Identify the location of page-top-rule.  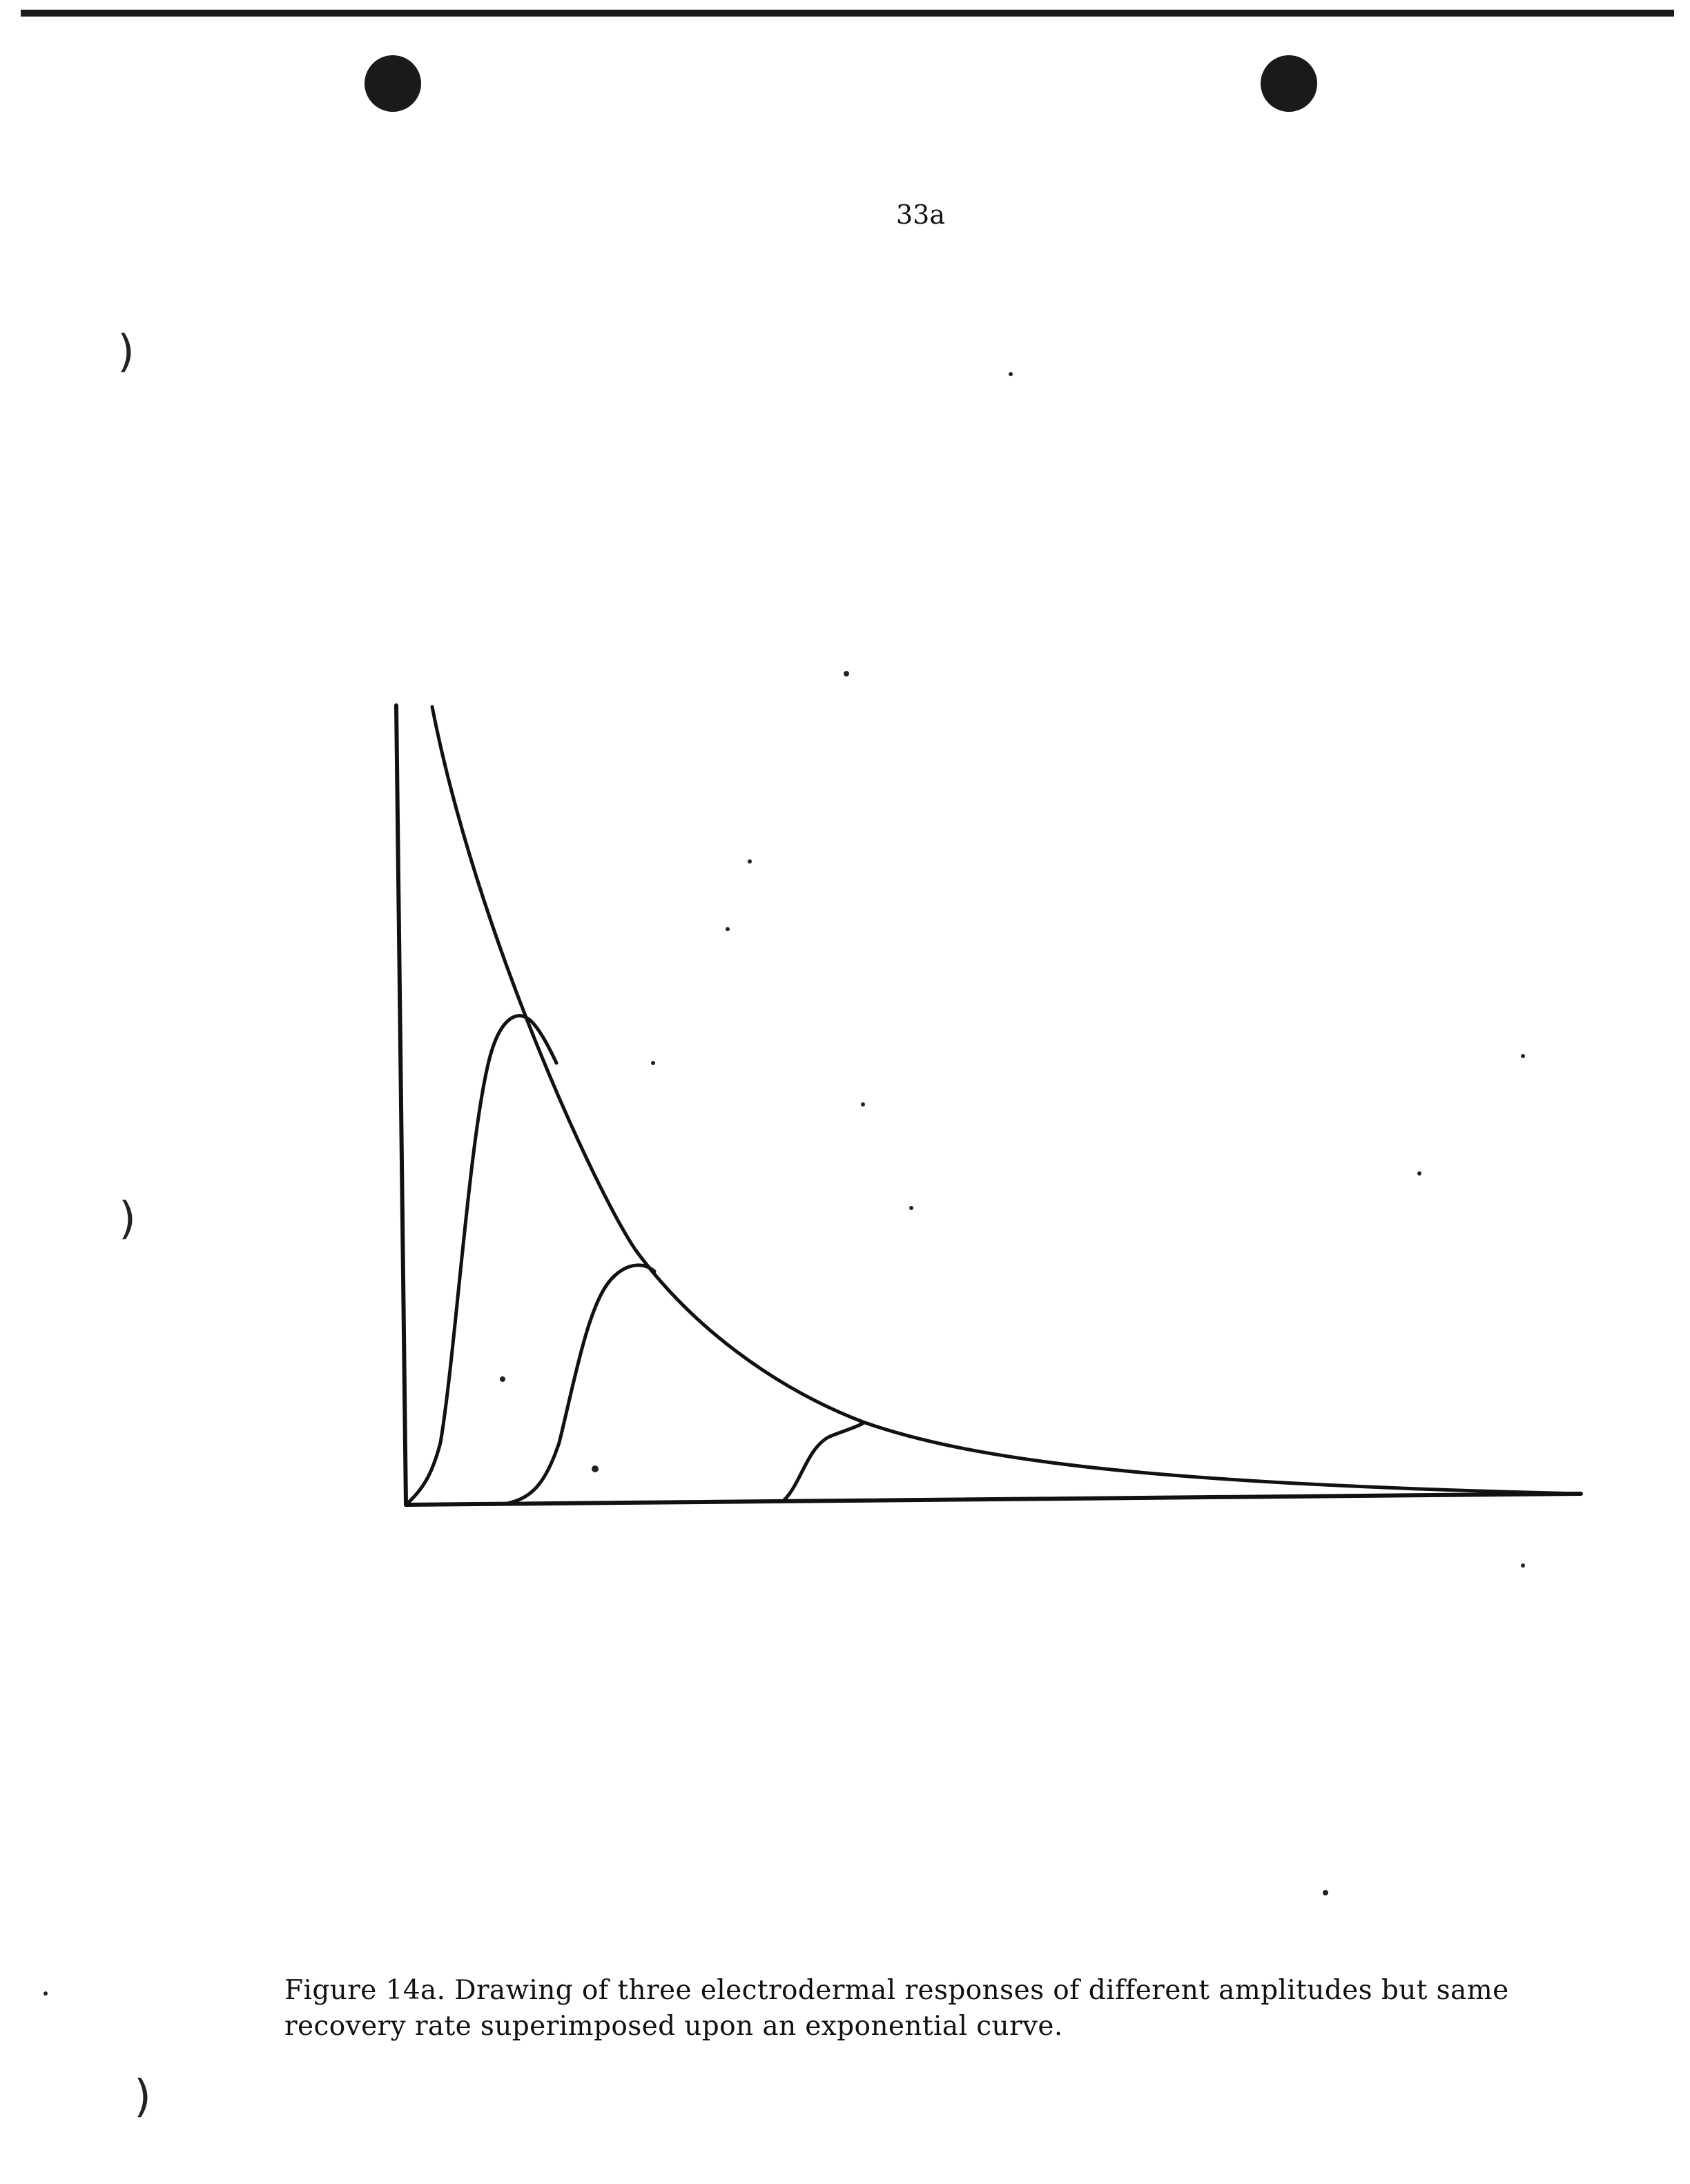
(847, 13).